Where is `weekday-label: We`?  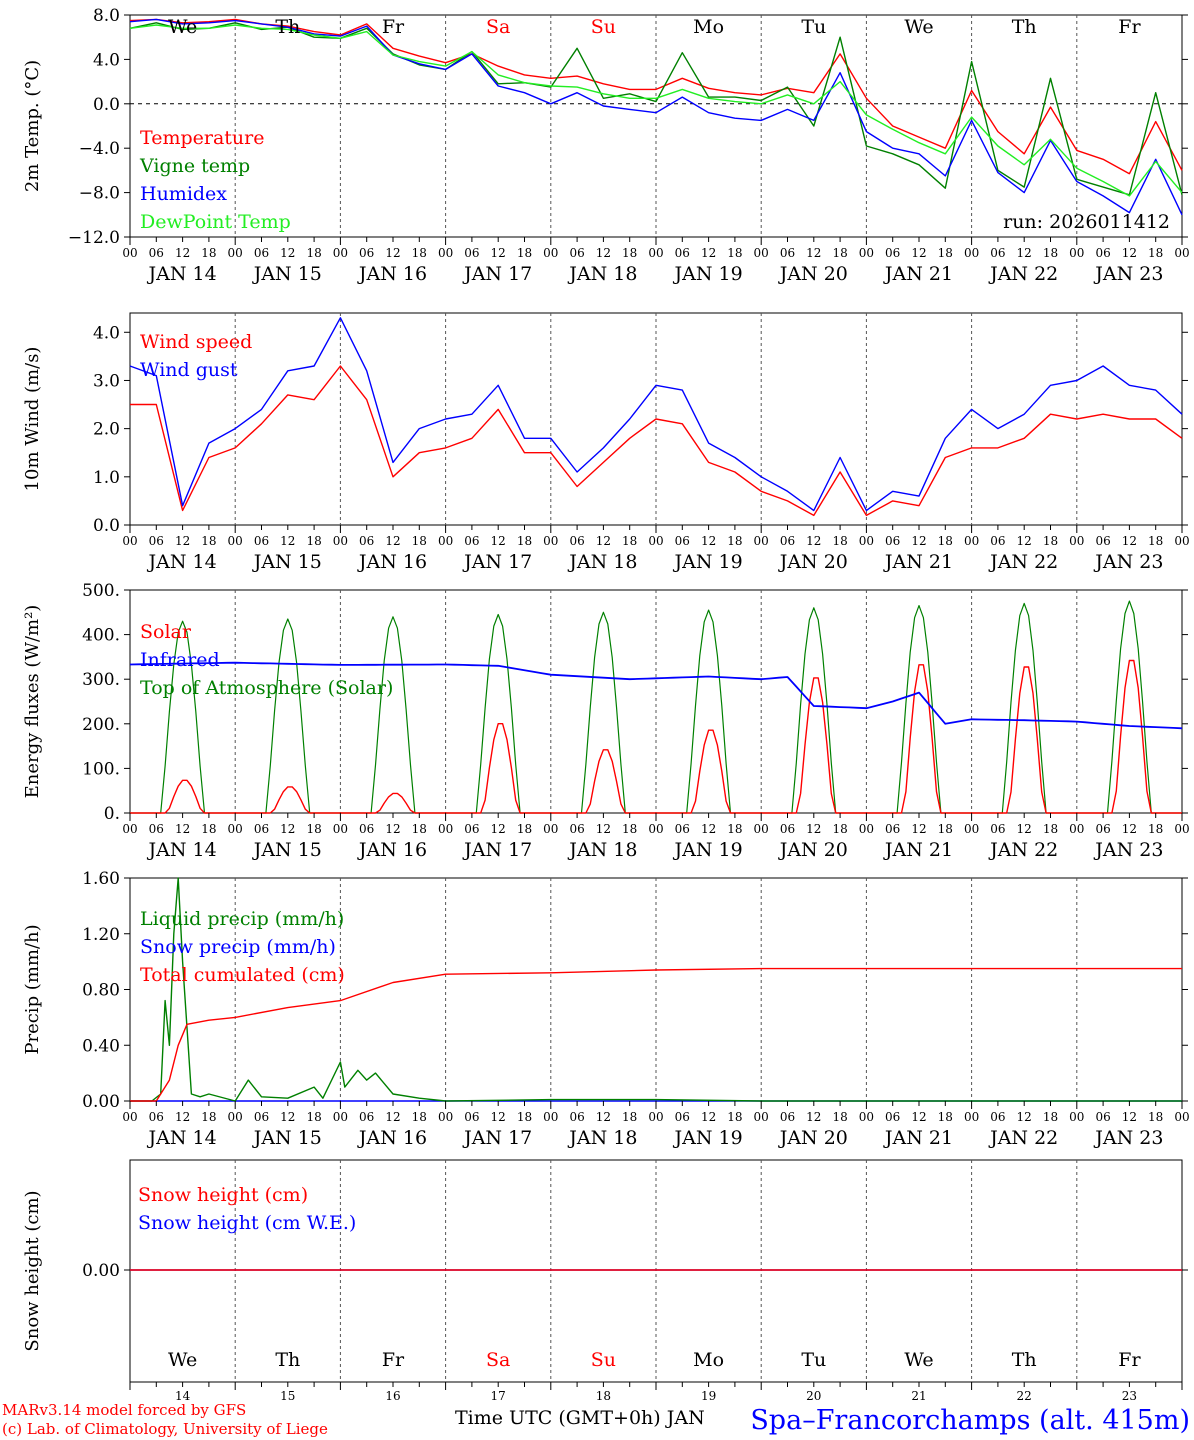 weekday-label: We is located at coordinates (918, 27).